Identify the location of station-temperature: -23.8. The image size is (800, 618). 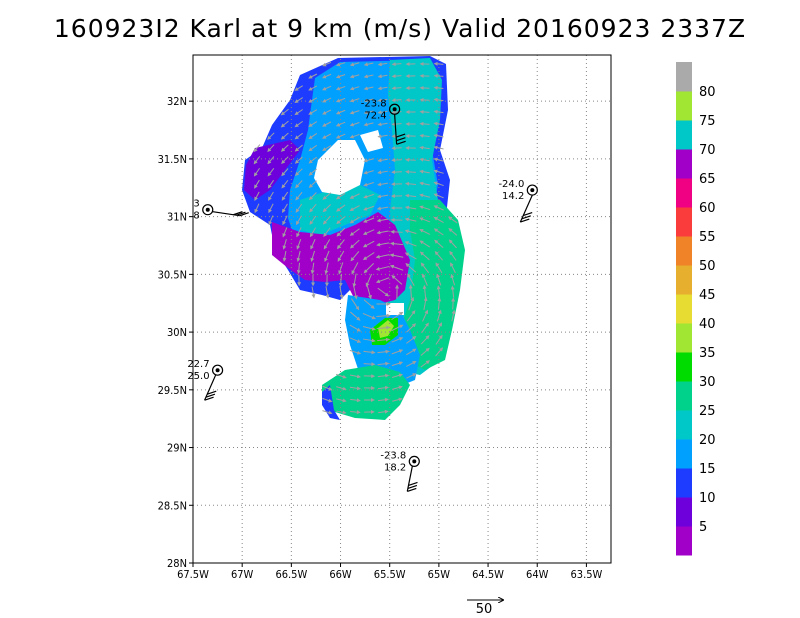
(374, 103).